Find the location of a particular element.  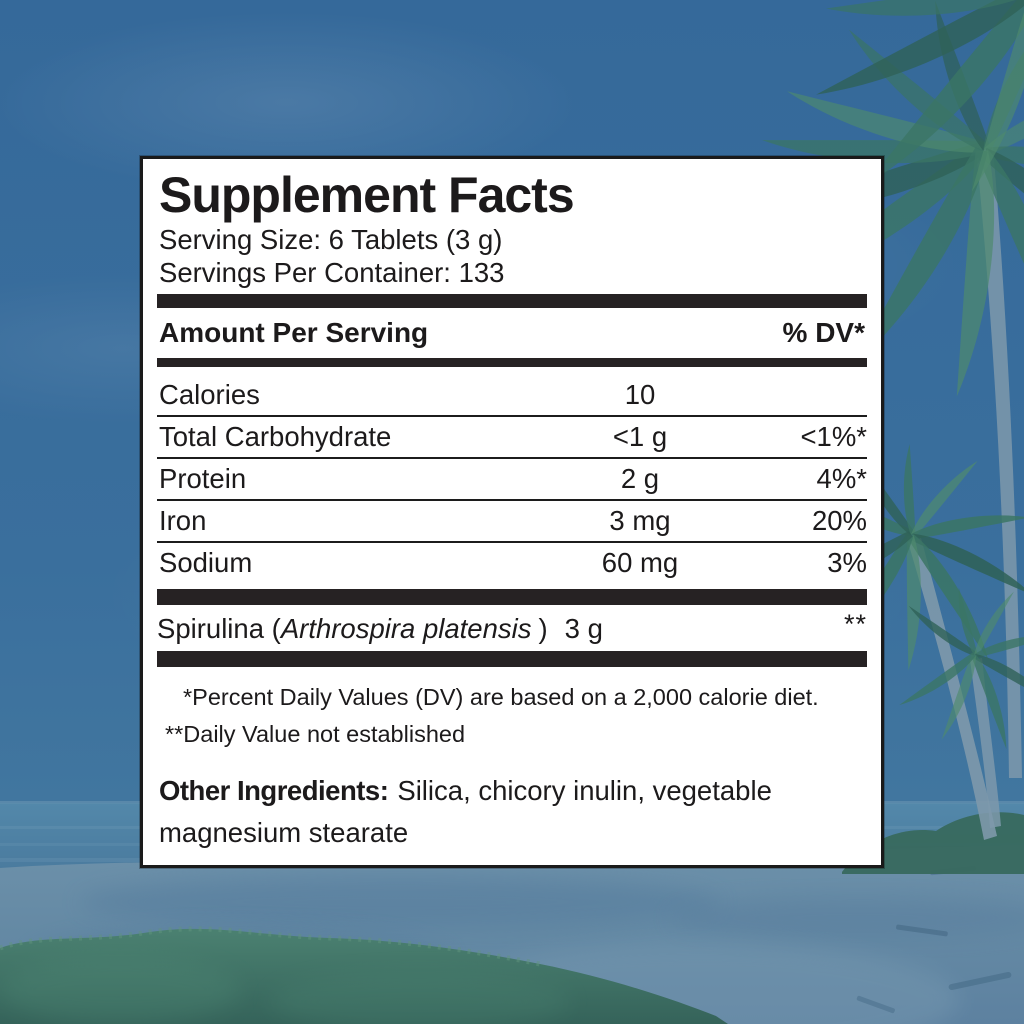

nutrient-dv: 20% is located at coordinates (839, 520).